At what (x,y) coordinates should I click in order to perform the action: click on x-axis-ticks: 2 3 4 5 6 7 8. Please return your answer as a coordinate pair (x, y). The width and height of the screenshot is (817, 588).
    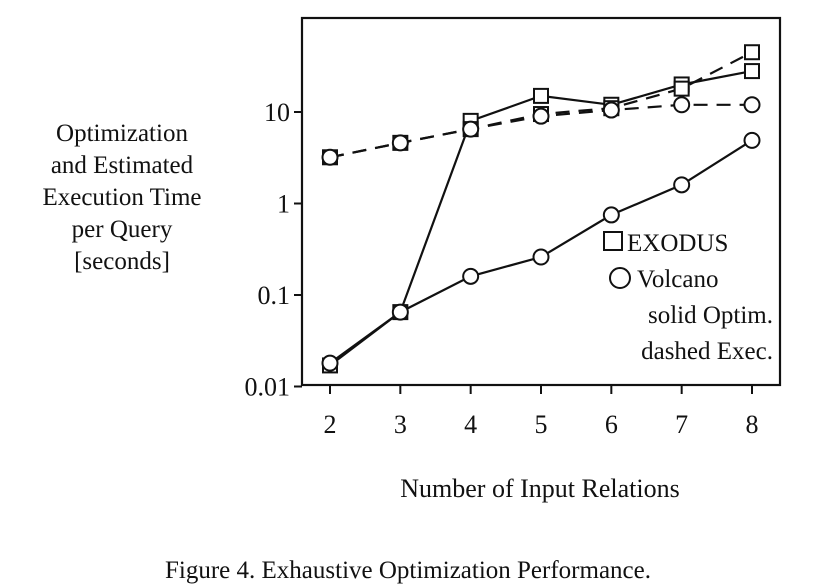
    Looking at the image, I should click on (541, 412).